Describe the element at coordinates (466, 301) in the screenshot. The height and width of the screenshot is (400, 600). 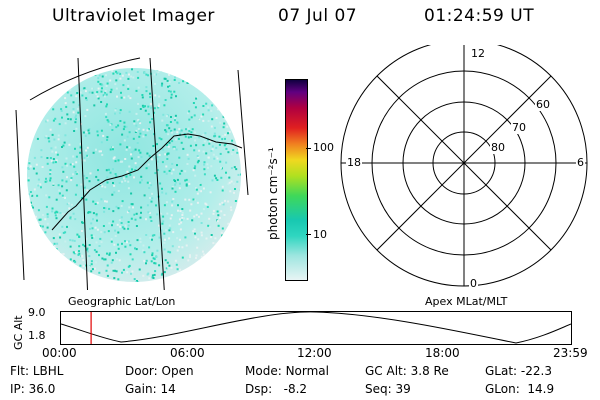
I see `apex-caption: Apex MLat/MLT` at that location.